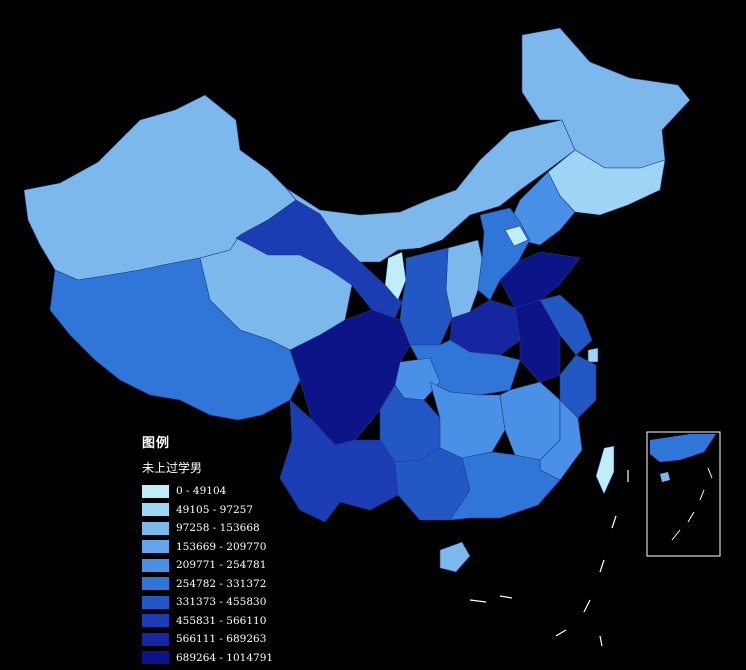 The image size is (746, 670). What do you see at coordinates (605, 470) in the screenshot?
I see `region-taiwan` at bounding box center [605, 470].